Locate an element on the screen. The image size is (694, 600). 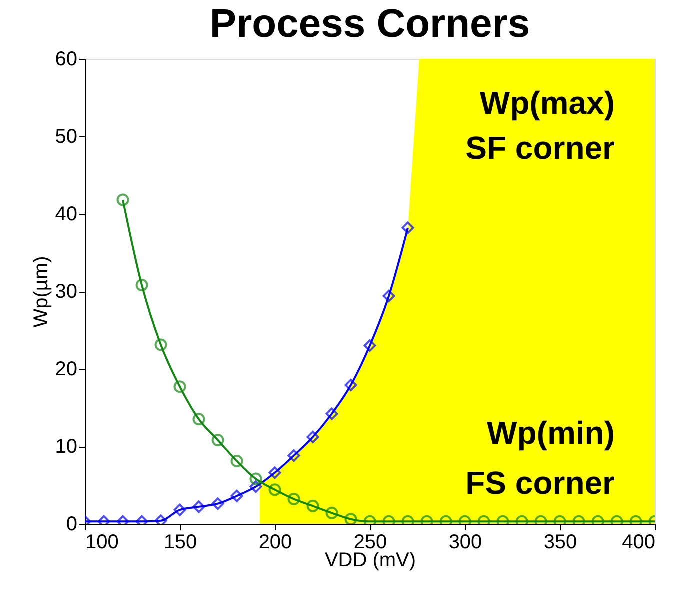
chart-title: Process Corners is located at coordinates (370, 24).